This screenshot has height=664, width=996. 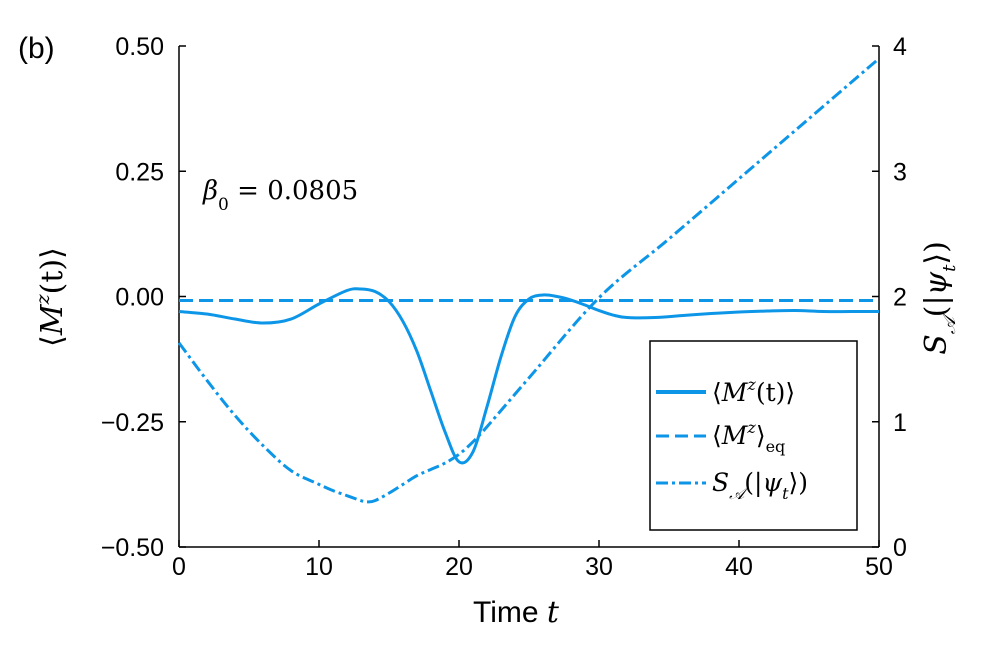 What do you see at coordinates (799, 482) in the screenshot?
I see `legend-2-close: ⟩)` at bounding box center [799, 482].